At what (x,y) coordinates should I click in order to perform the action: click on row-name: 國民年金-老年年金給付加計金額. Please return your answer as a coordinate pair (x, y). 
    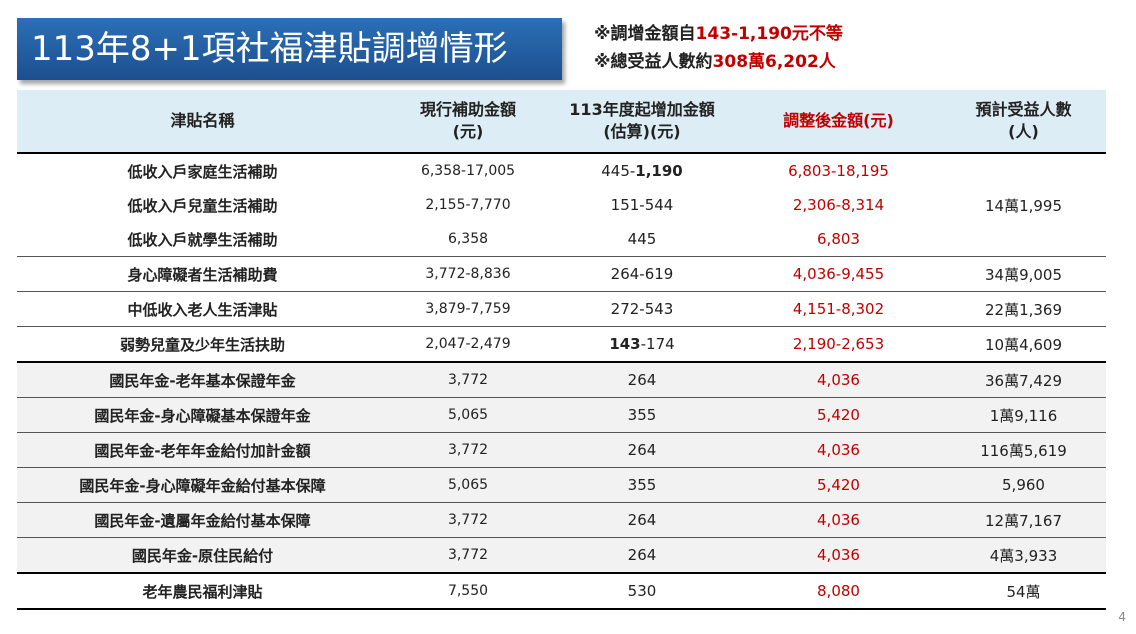
    Looking at the image, I should click on (202, 450).